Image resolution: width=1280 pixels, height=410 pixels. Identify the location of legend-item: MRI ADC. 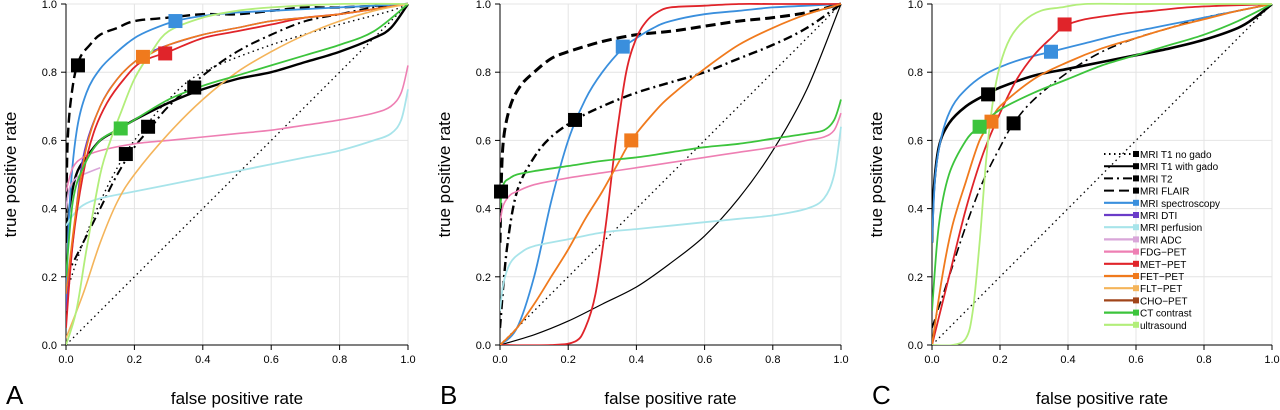
(1143, 240).